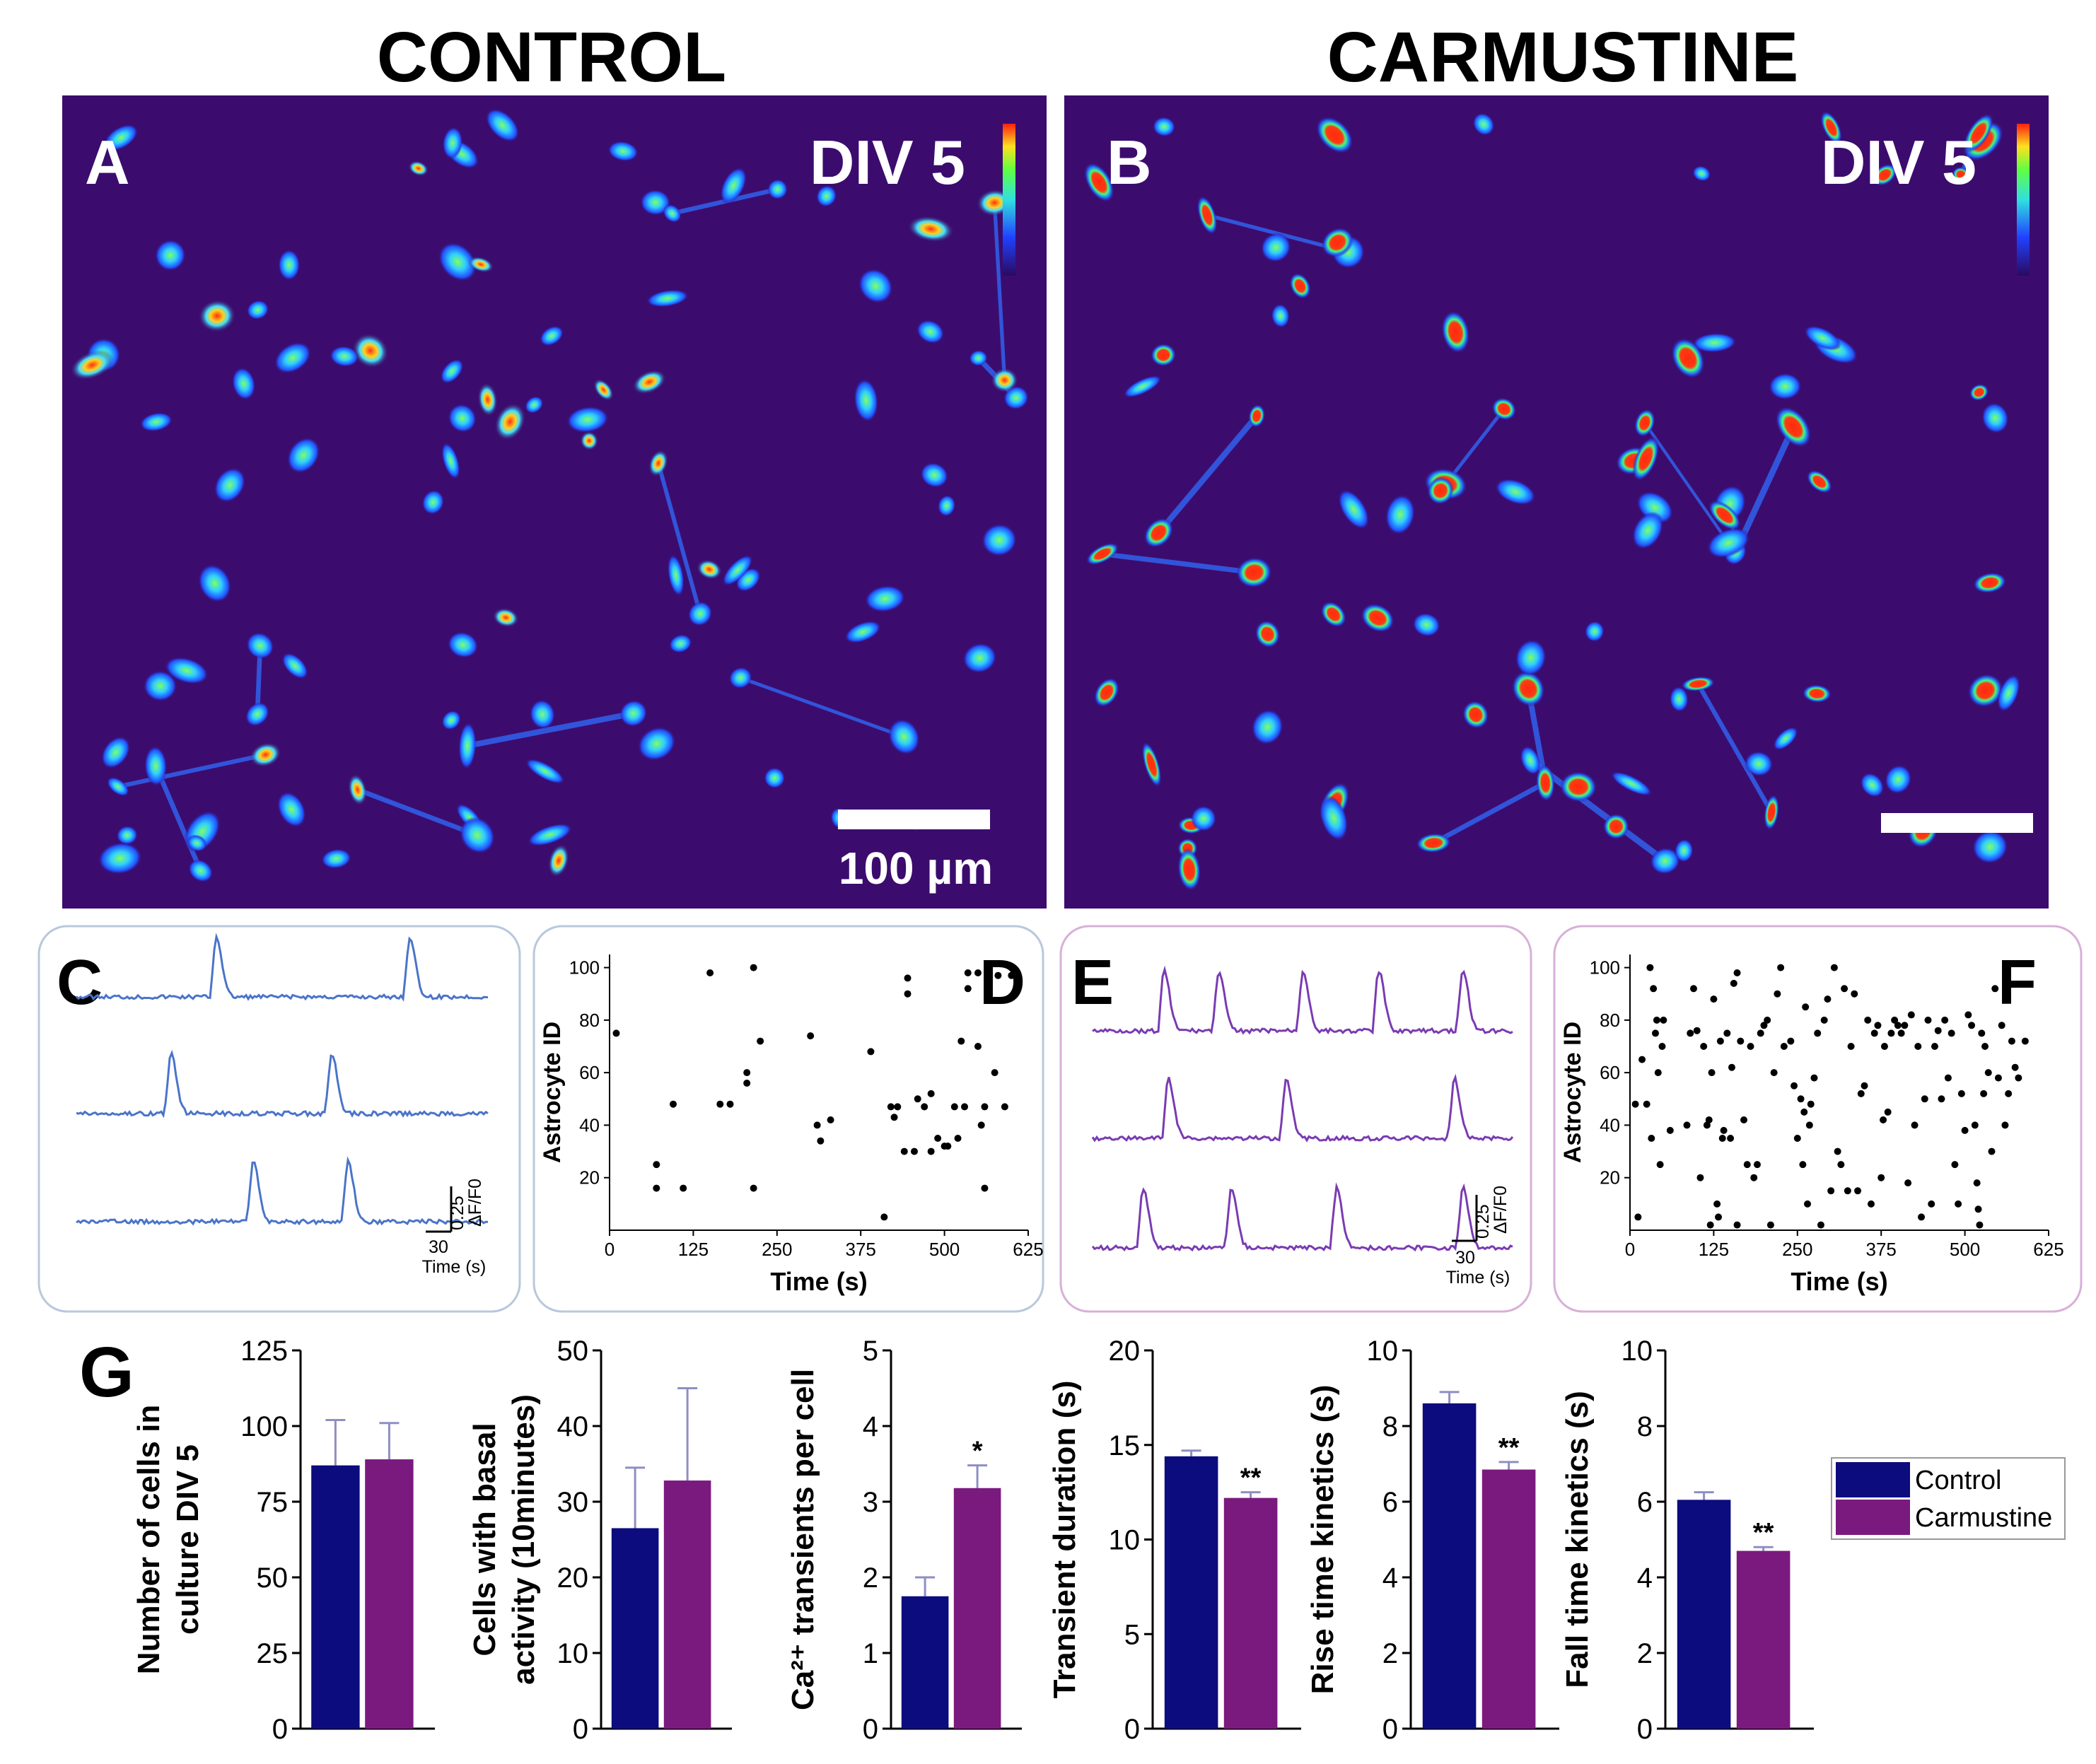  Describe the element at coordinates (870, 1578) in the screenshot. I see `y-tick-label: 2` at that location.